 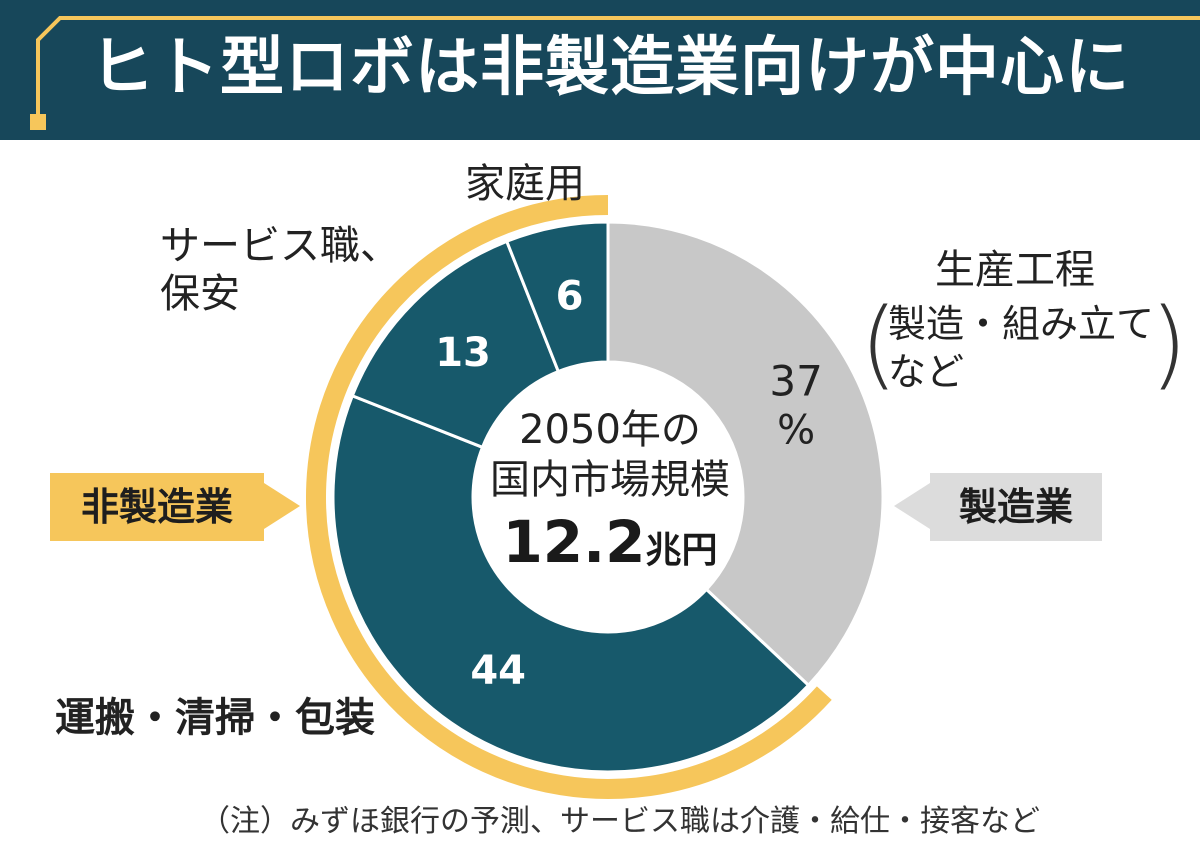 What do you see at coordinates (796, 431) in the screenshot?
I see `slice-unit-label-1: %` at bounding box center [796, 431].